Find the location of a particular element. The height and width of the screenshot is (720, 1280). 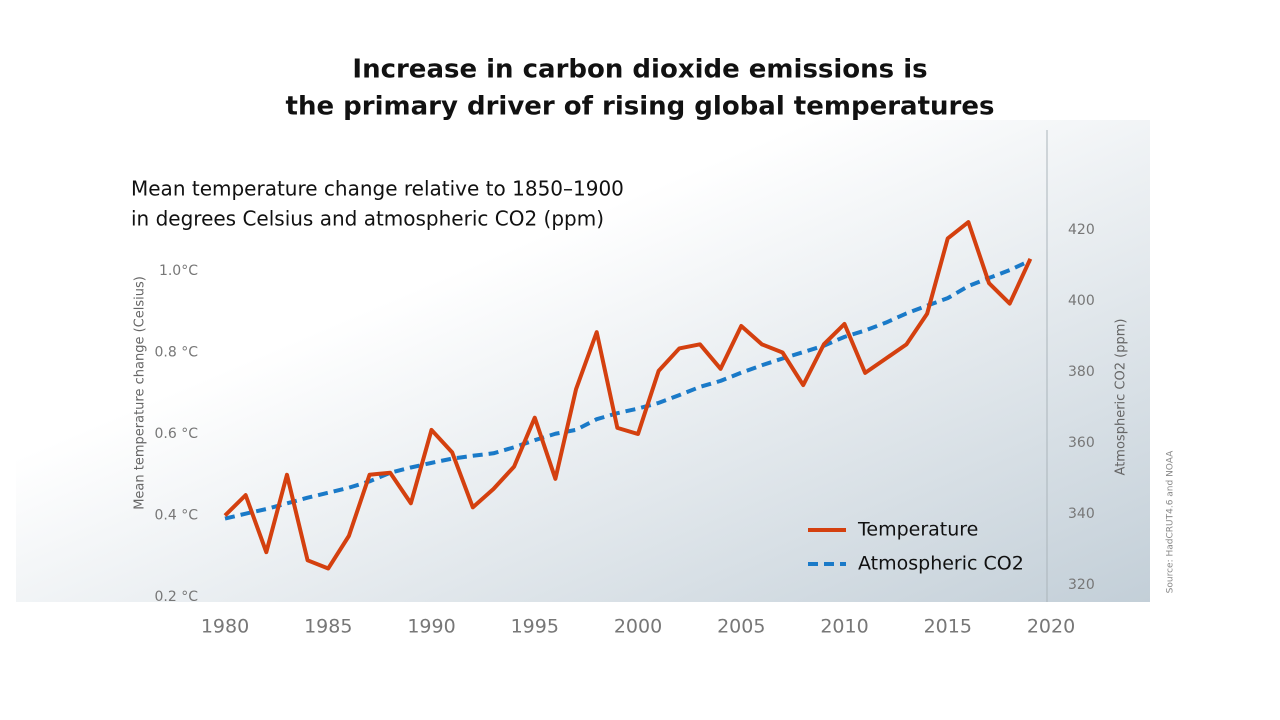

x-tick-label: 2000 is located at coordinates (638, 627).